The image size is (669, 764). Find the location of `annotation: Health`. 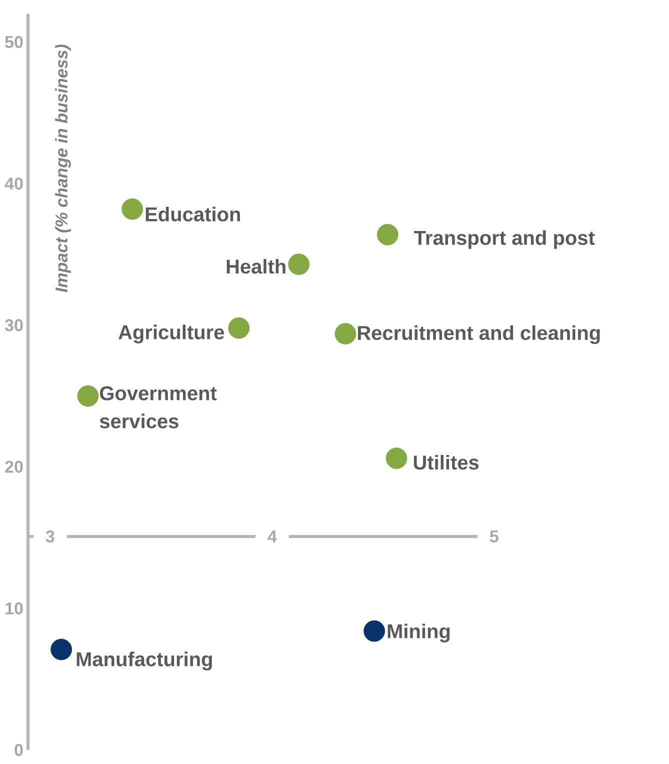

annotation: Health is located at coordinates (256, 266).